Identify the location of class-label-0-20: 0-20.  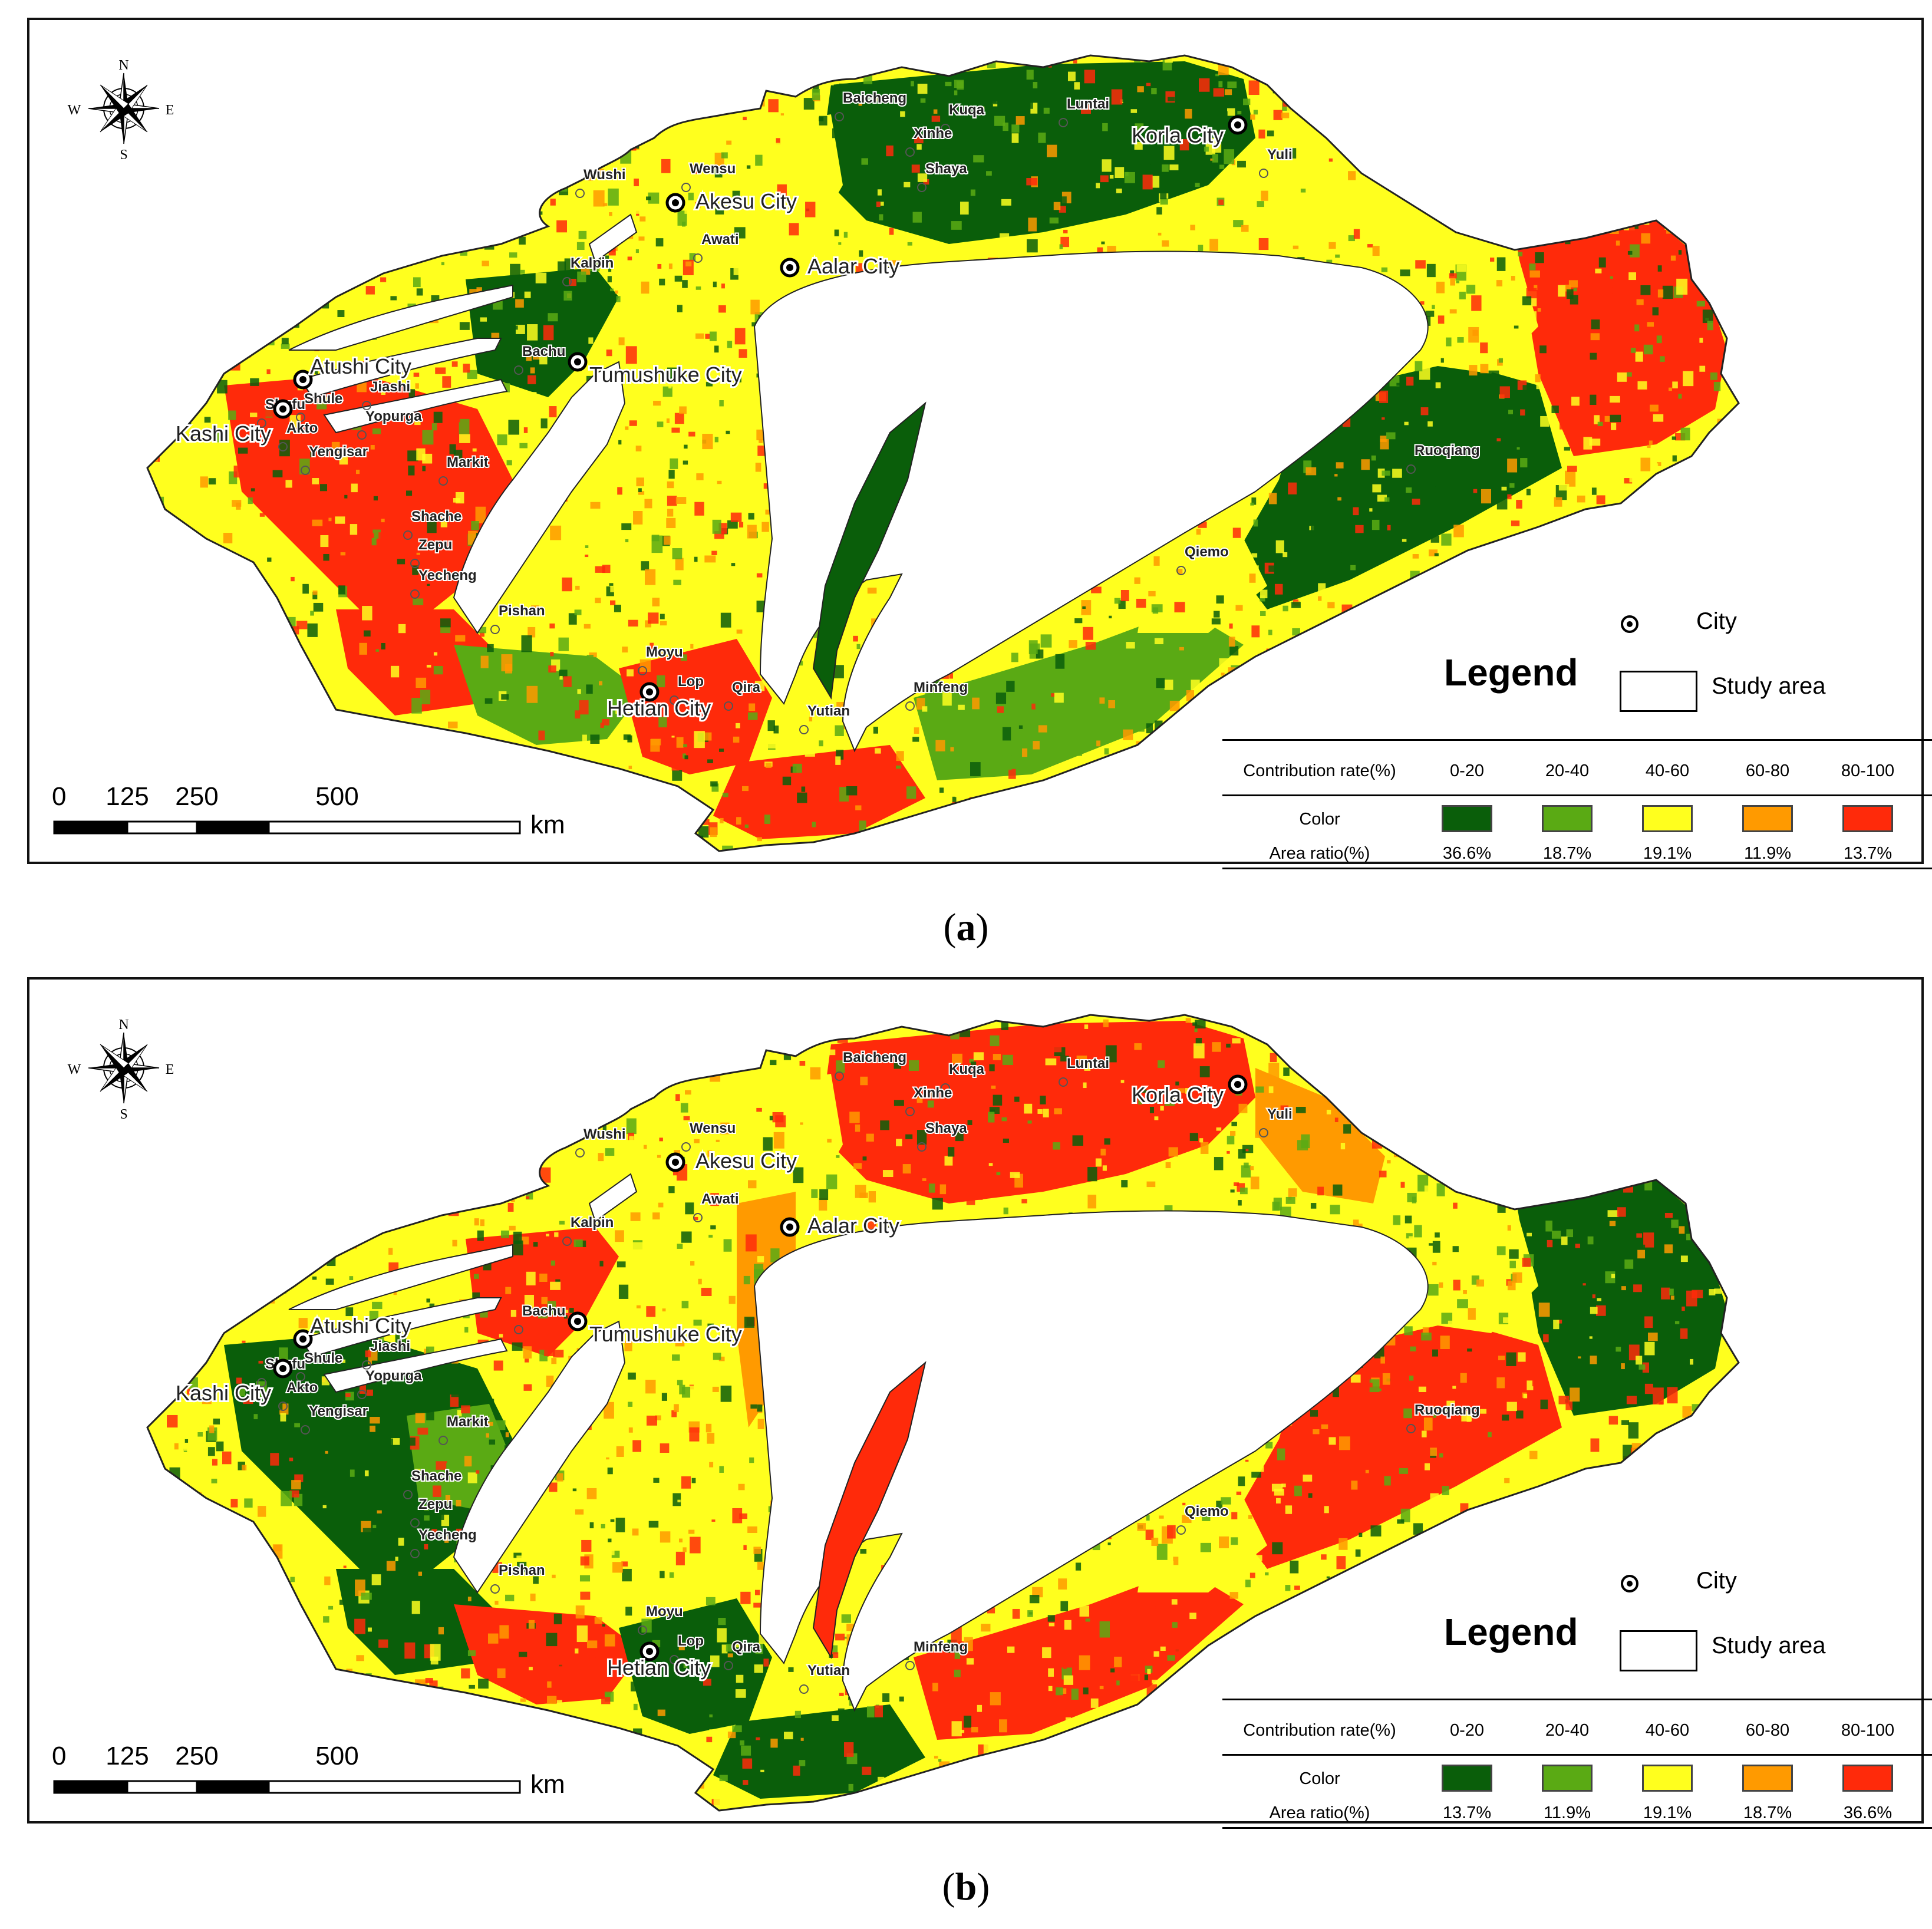
(1467, 770).